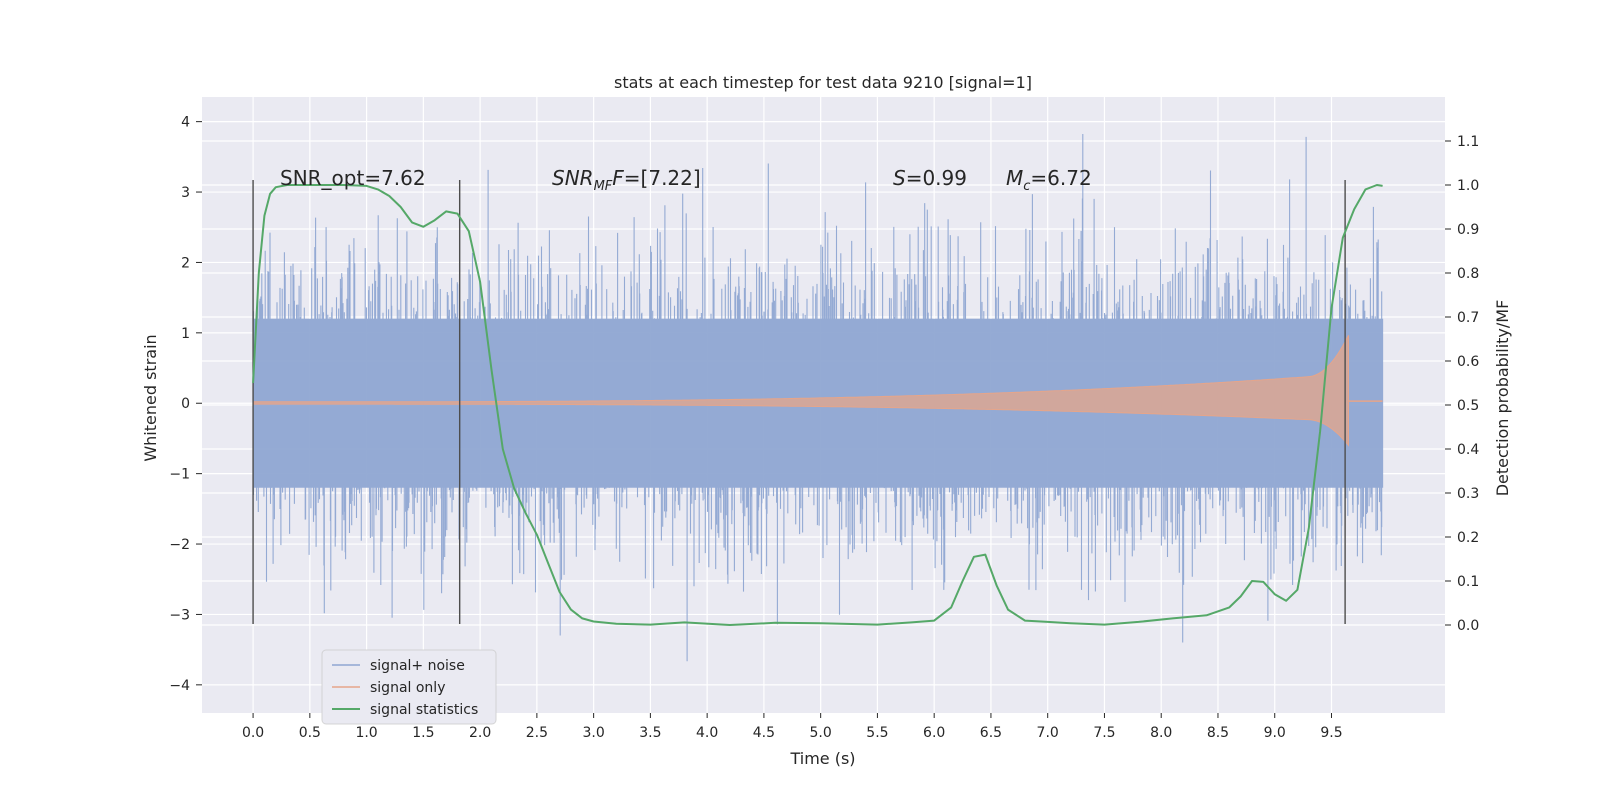 The width and height of the screenshot is (1600, 800). Describe the element at coordinates (1014, 178) in the screenshot. I see `mc-symbol: M` at that location.